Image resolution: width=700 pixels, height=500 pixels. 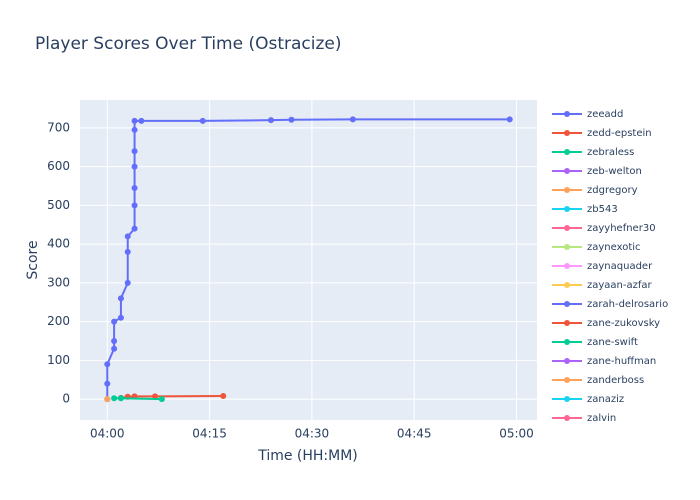 What do you see at coordinates (58, 205) in the screenshot?
I see `y-tick-label: 500` at bounding box center [58, 205].